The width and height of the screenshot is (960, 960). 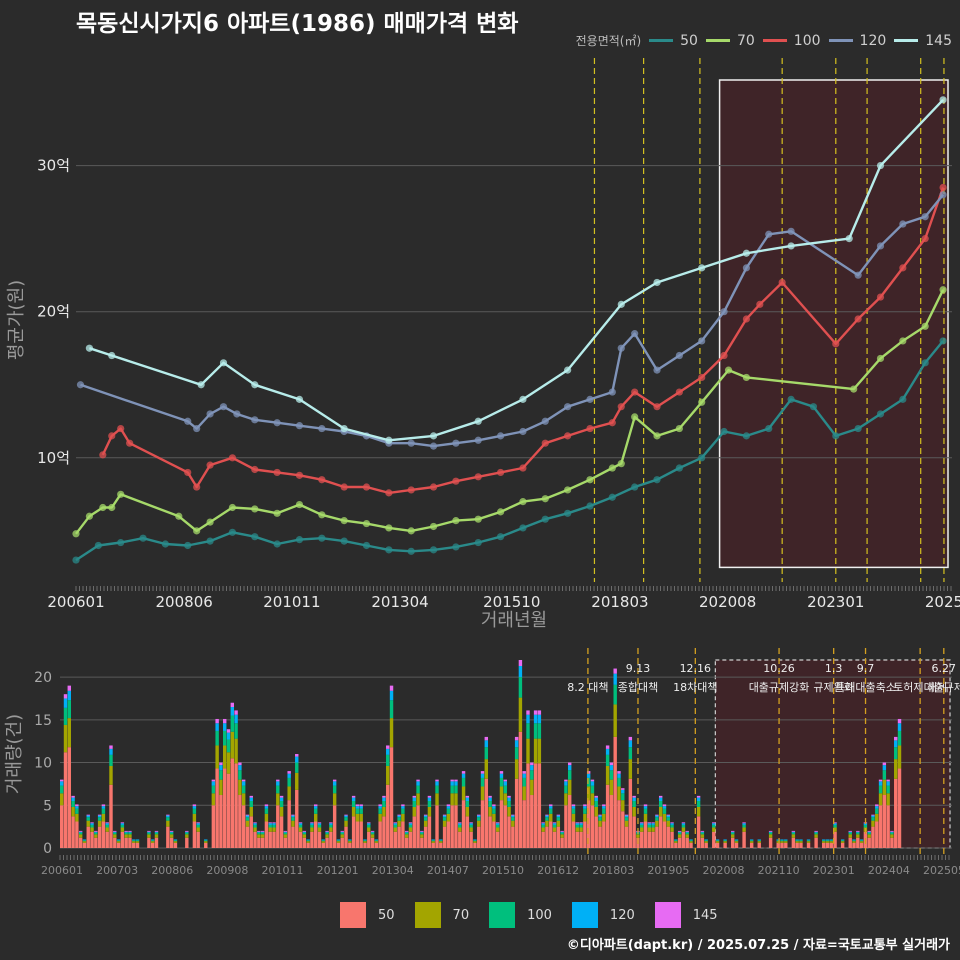 What do you see at coordinates (511, 602) in the screenshot?
I see `x-tick-label: 201510` at bounding box center [511, 602].